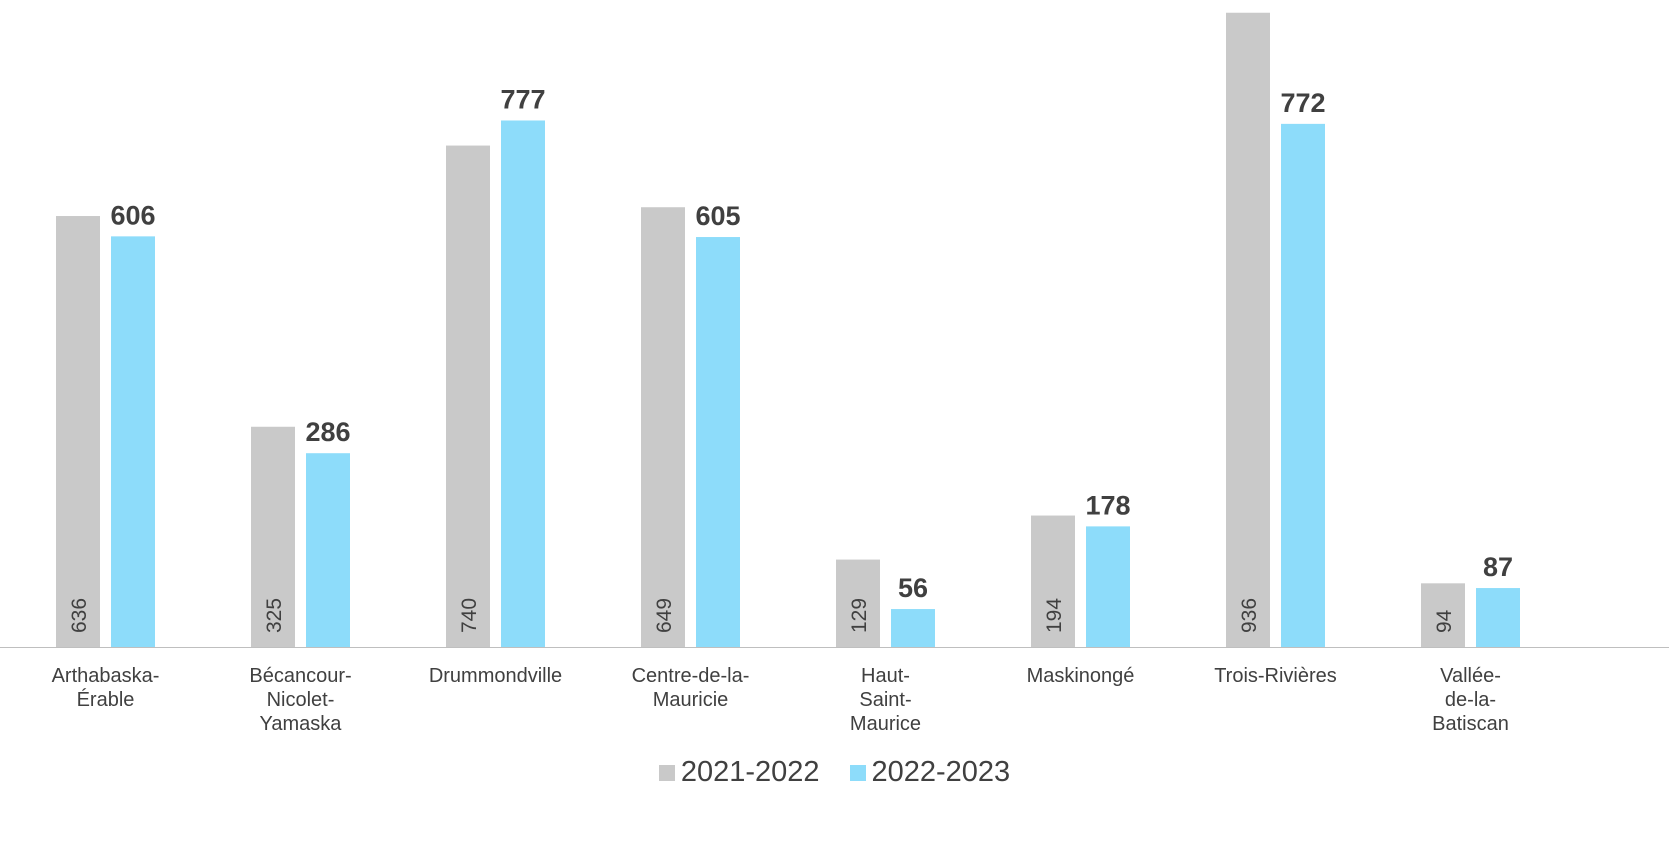  What do you see at coordinates (522, 99) in the screenshot?
I see `data-label-2022-2023-2: 777` at bounding box center [522, 99].